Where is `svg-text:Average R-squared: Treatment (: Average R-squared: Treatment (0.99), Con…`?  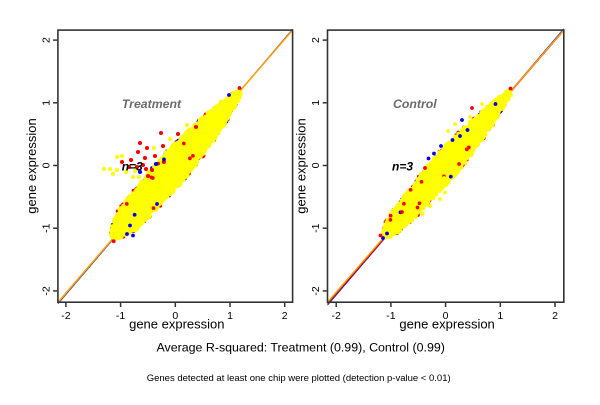 svg-text:Average R-squared: Treatment (: Average R-squared: Treatment (0.99), Con… is located at coordinates (301, 348).